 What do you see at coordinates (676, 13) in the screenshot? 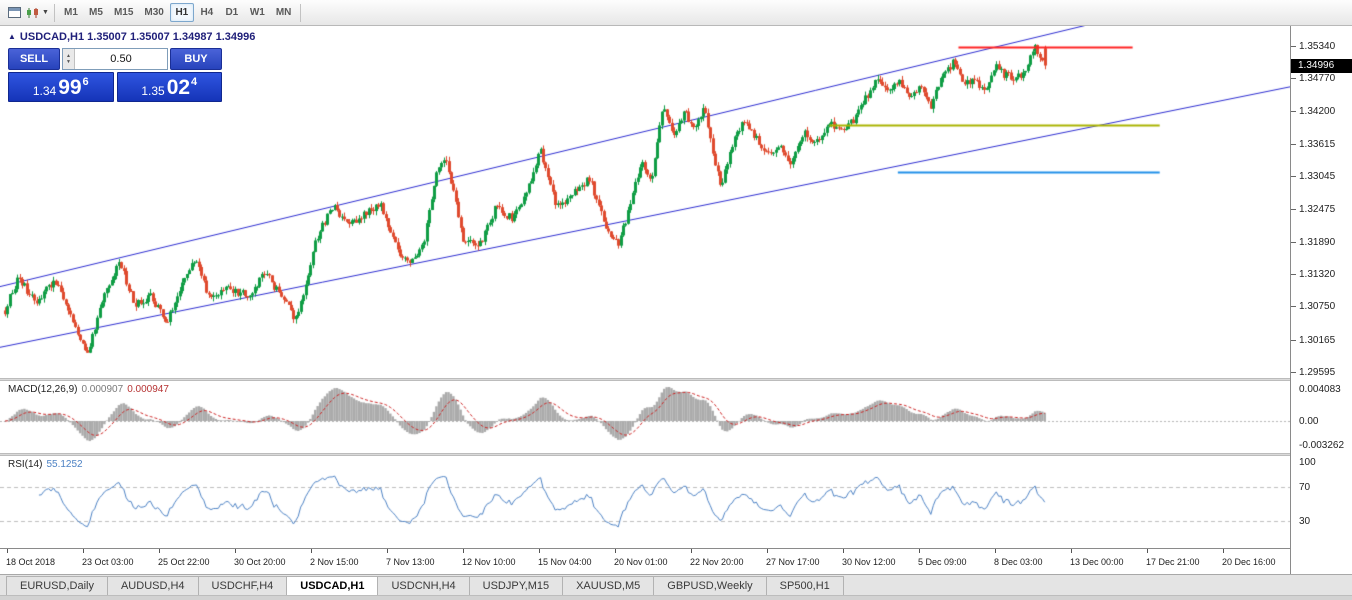
I see `toolbar: ▼ M1 M5 M15 M30 H1 H4 D1 W1 MN` at bounding box center [676, 13].